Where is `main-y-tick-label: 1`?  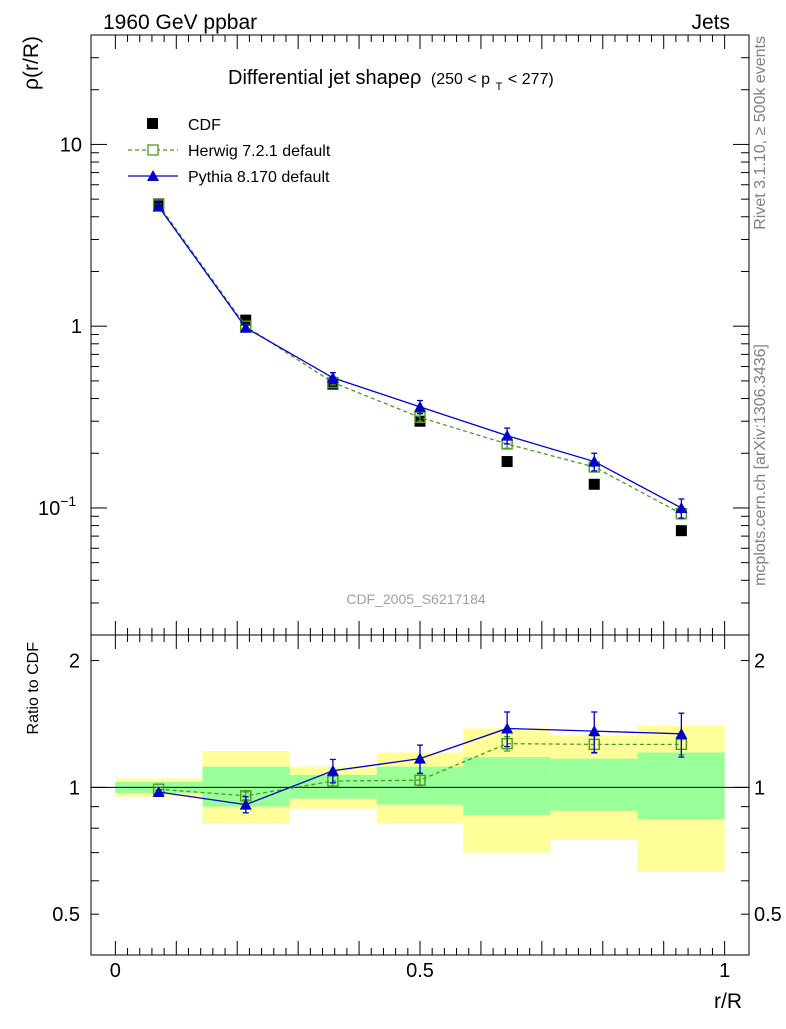 main-y-tick-label: 1 is located at coordinates (76, 327).